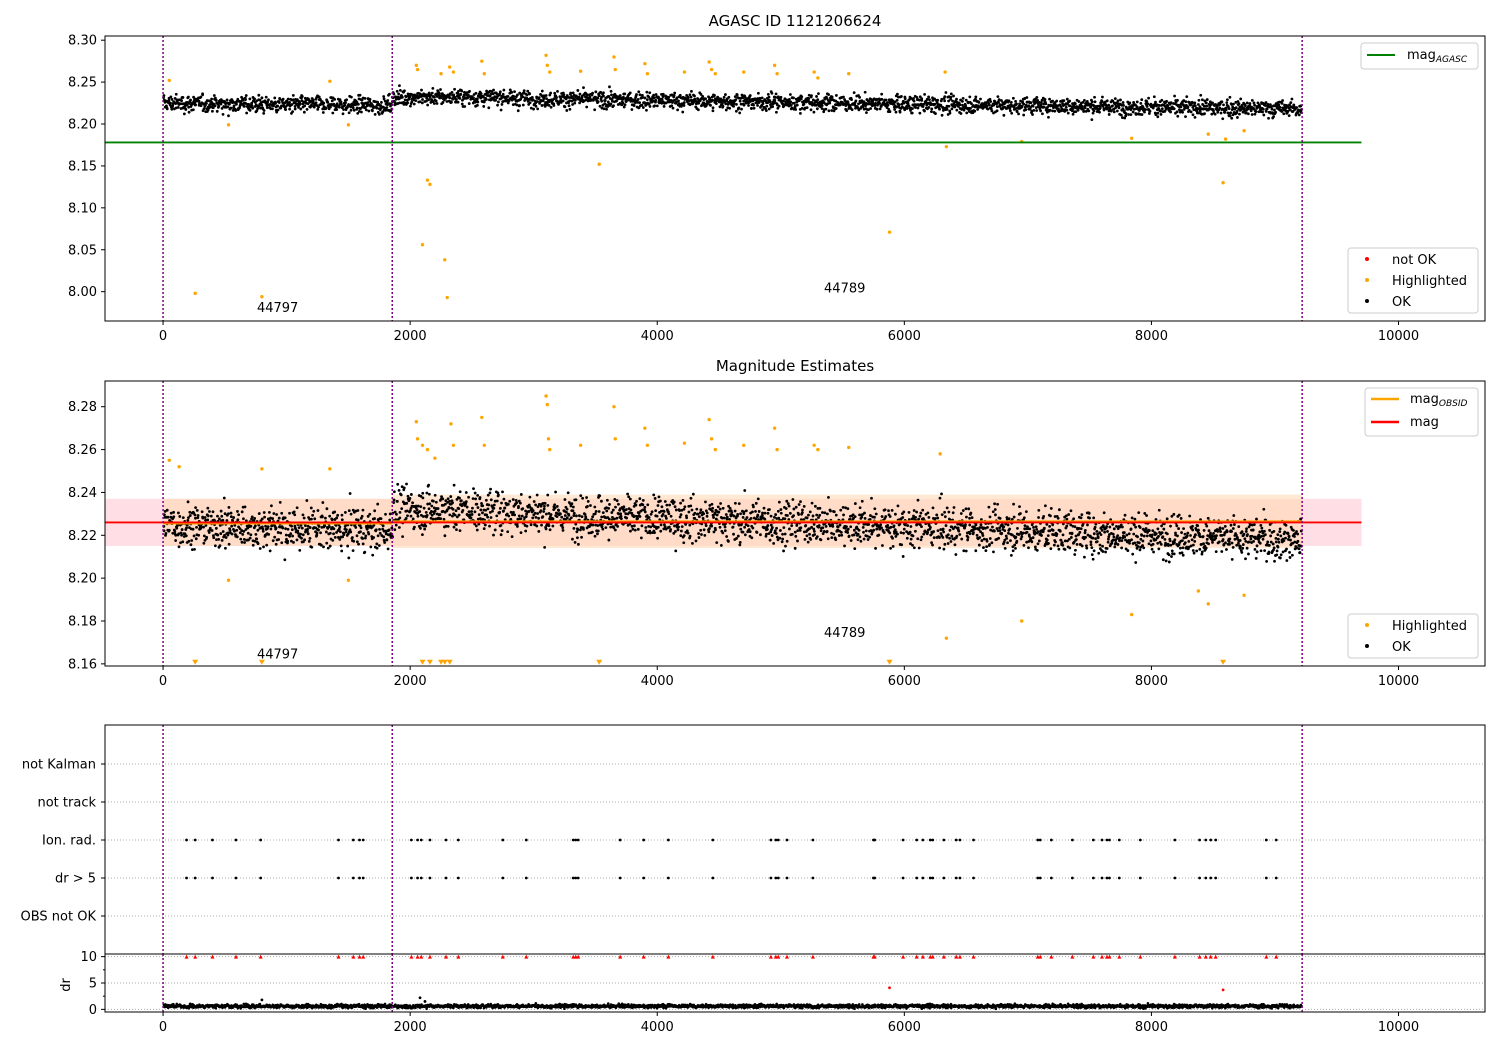 The image size is (1500, 1050). Describe the element at coordinates (844, 289) in the screenshot. I see `agasc-obsid-label: 44789` at that location.